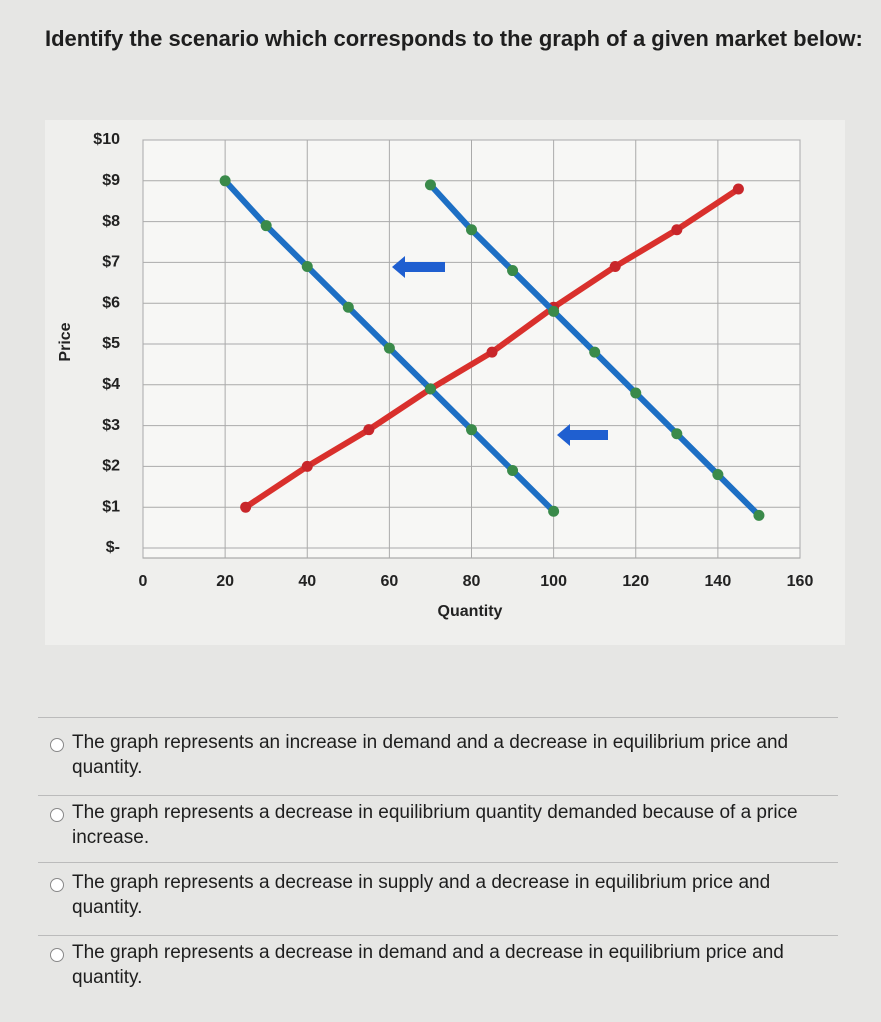  I want to click on y-tick-label: $7, so click(111, 262).